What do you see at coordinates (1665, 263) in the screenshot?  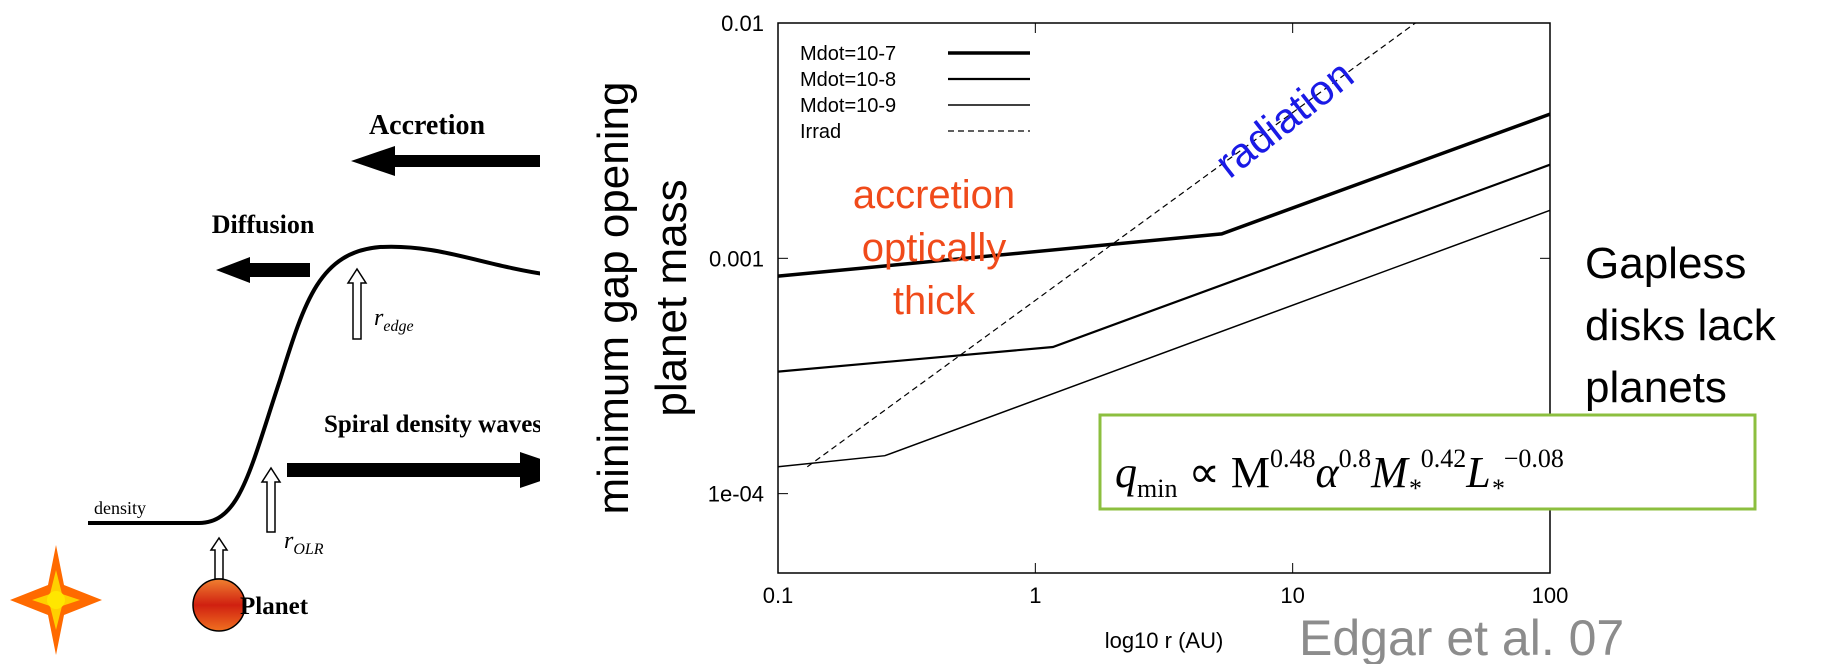 I see `side-note: Gapless` at bounding box center [1665, 263].